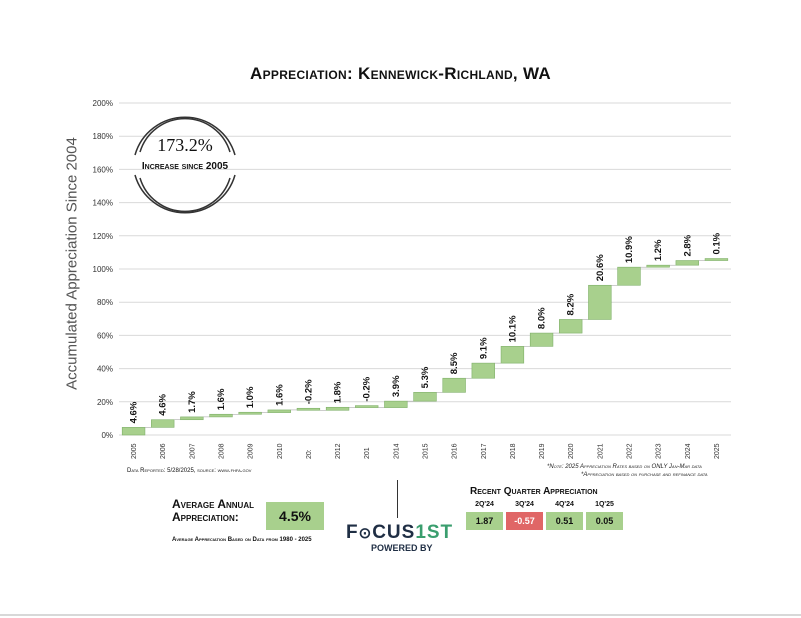  What do you see at coordinates (103, 269) in the screenshot?
I see `y-tick-label: 100%` at bounding box center [103, 269].